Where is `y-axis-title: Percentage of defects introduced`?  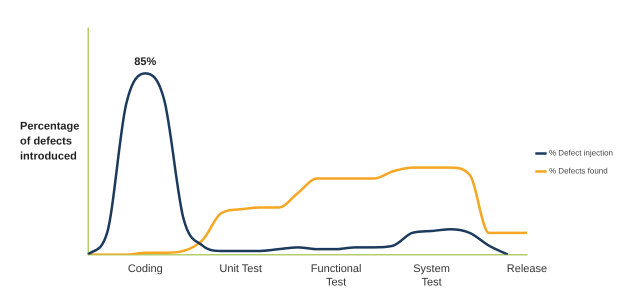 y-axis-title: Percentage of defects introduced is located at coordinates (50, 141).